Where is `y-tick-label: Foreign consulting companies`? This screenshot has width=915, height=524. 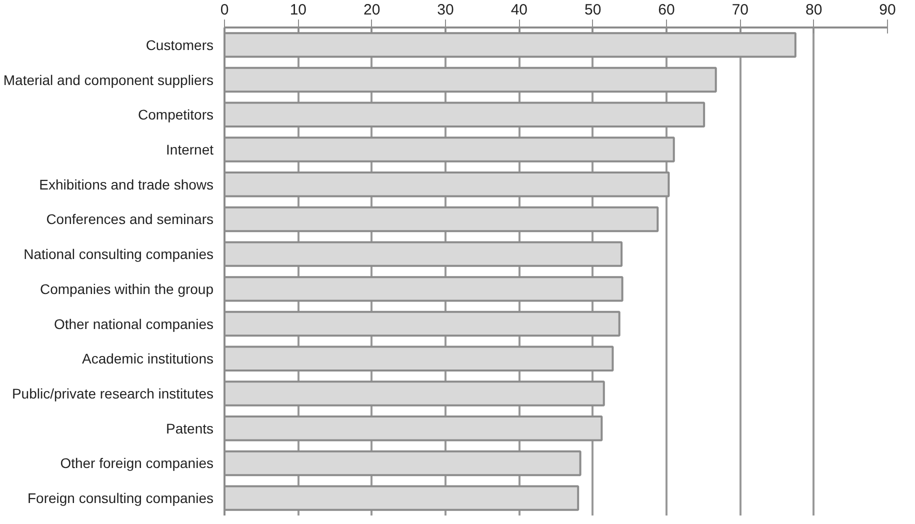 y-tick-label: Foreign consulting companies is located at coordinates (121, 498).